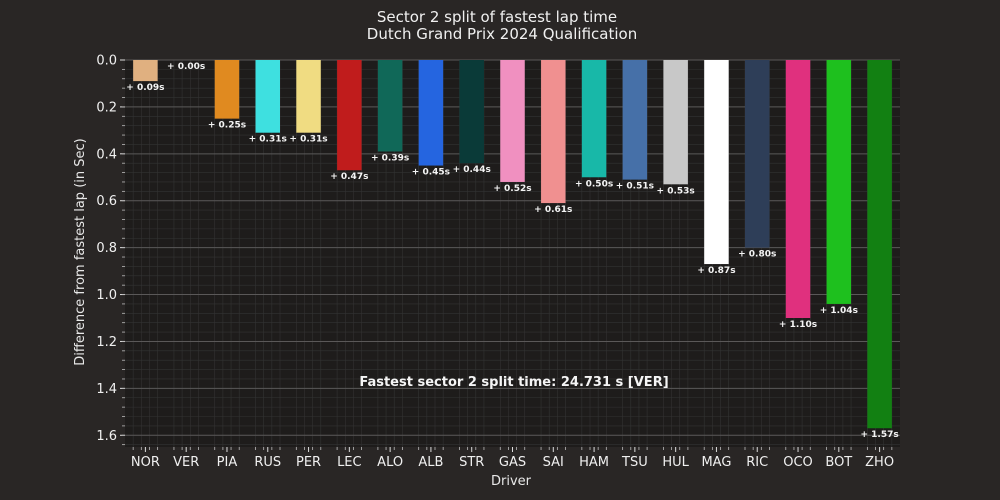  What do you see at coordinates (675, 122) in the screenshot?
I see `bar-hul` at bounding box center [675, 122].